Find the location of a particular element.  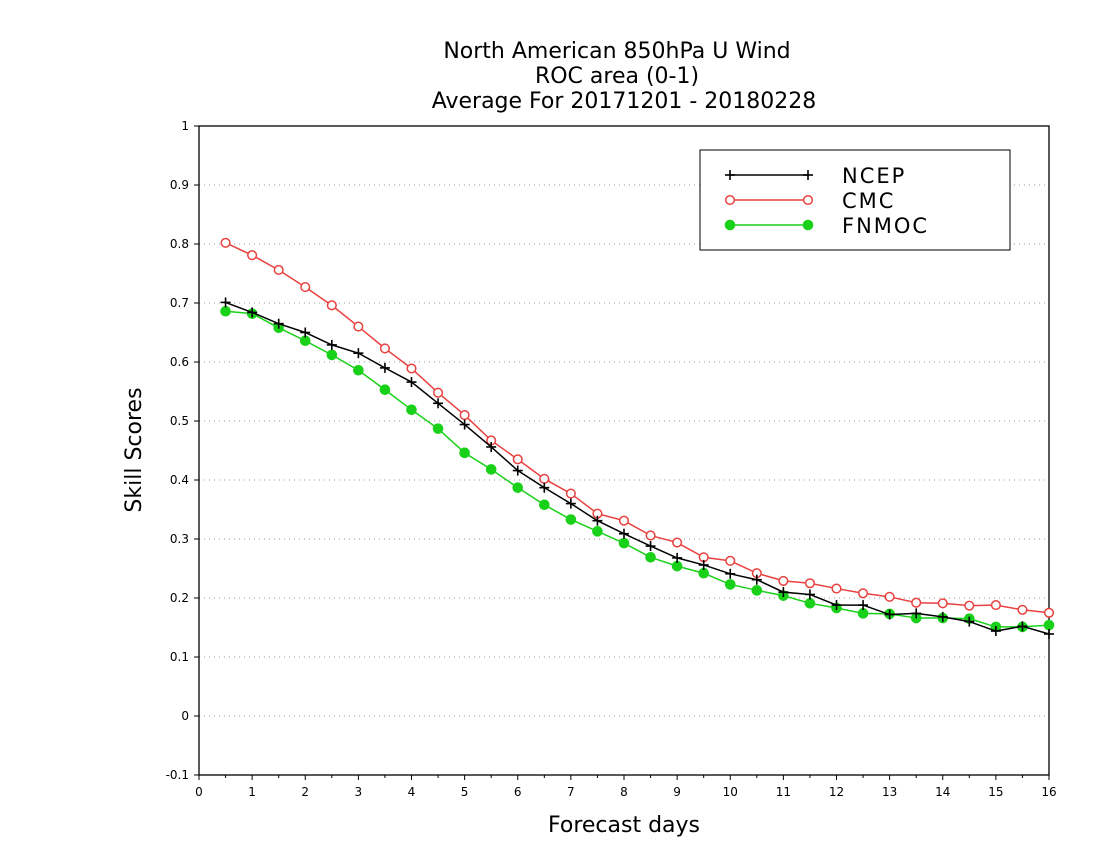

x-tick-label-12: 12 is located at coordinates (836, 792).